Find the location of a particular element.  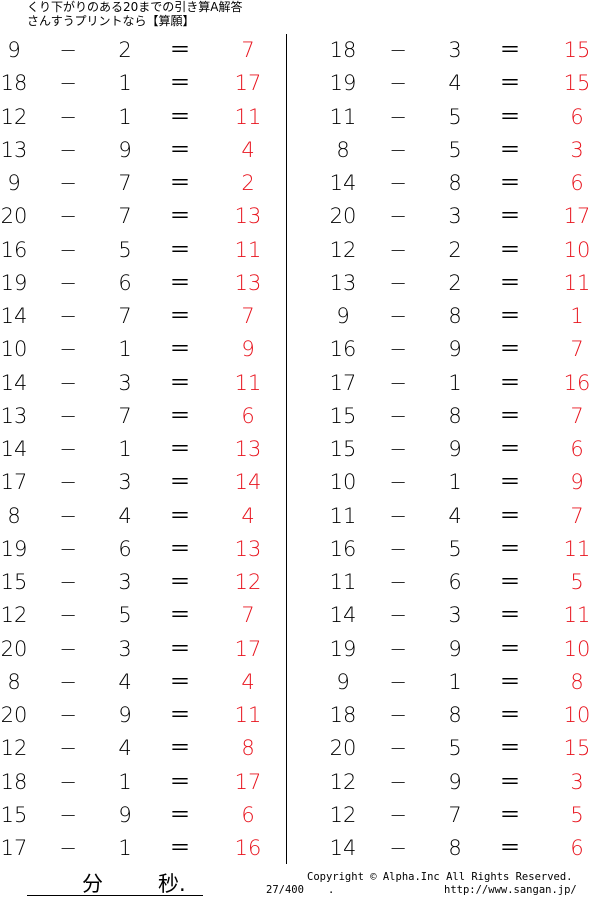

subtrahend: 5 is located at coordinates (455, 748).